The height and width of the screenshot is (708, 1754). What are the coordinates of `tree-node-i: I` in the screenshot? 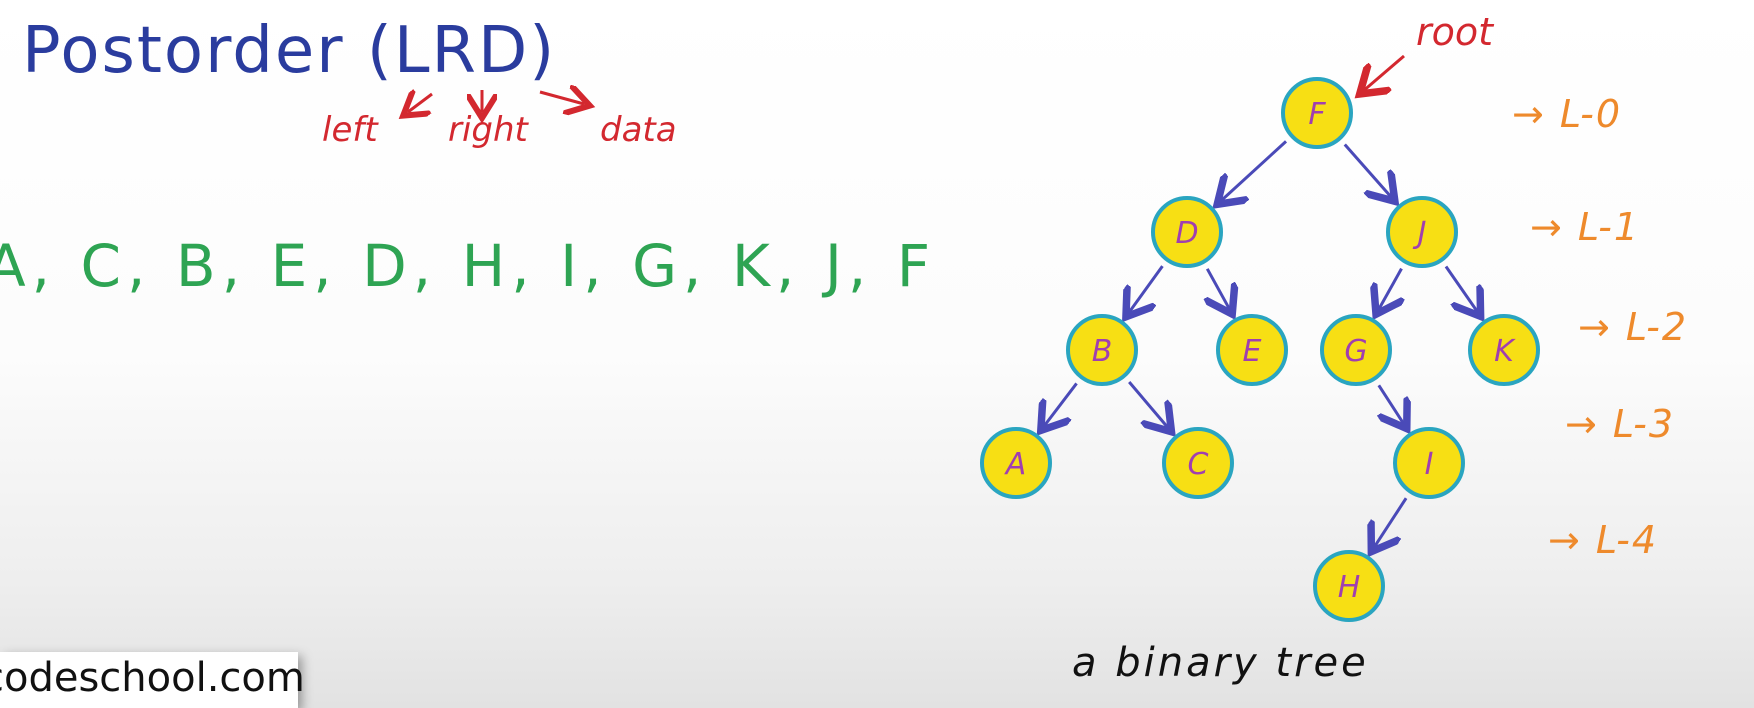 It's located at (1429, 463).